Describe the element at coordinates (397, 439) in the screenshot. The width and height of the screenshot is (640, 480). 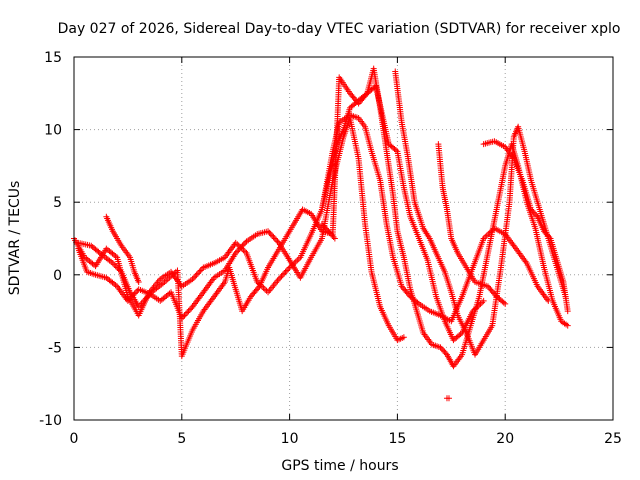
I see `x-tick-label: 15` at that location.